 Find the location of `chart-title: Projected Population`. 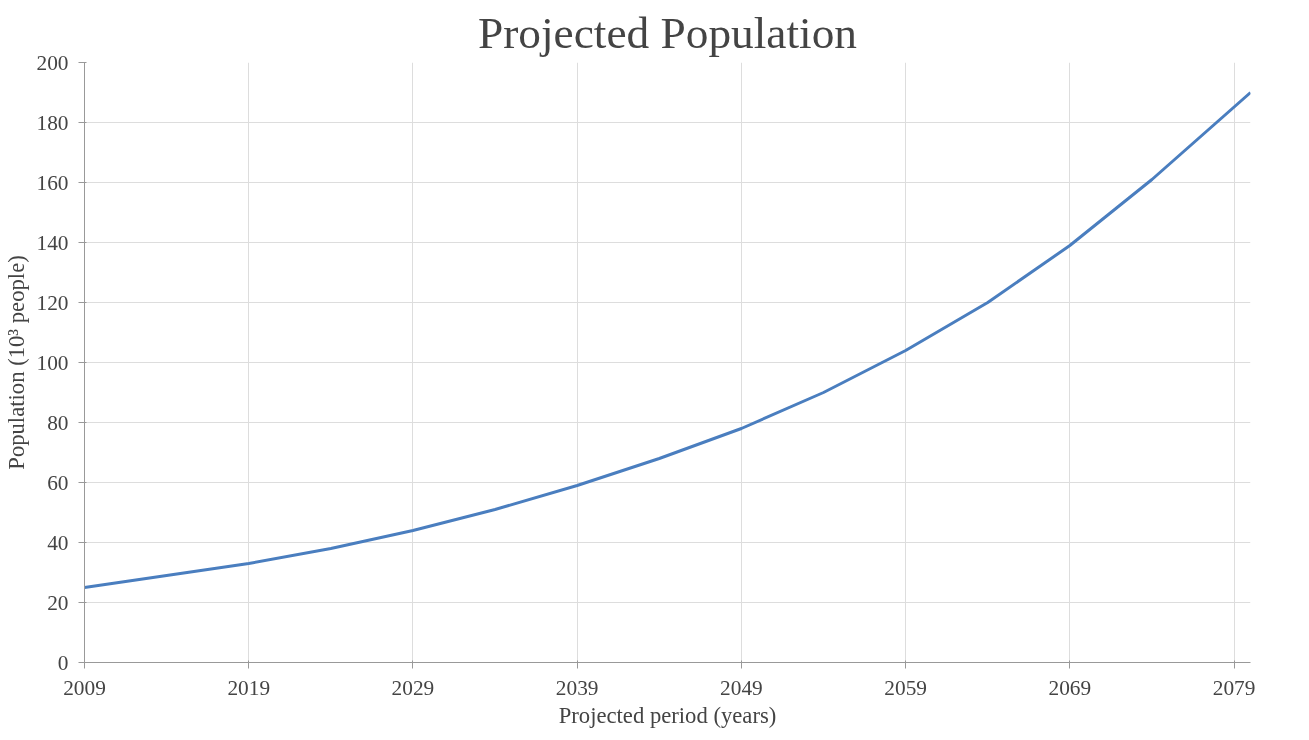

chart-title: Projected Population is located at coordinates (667, 32).